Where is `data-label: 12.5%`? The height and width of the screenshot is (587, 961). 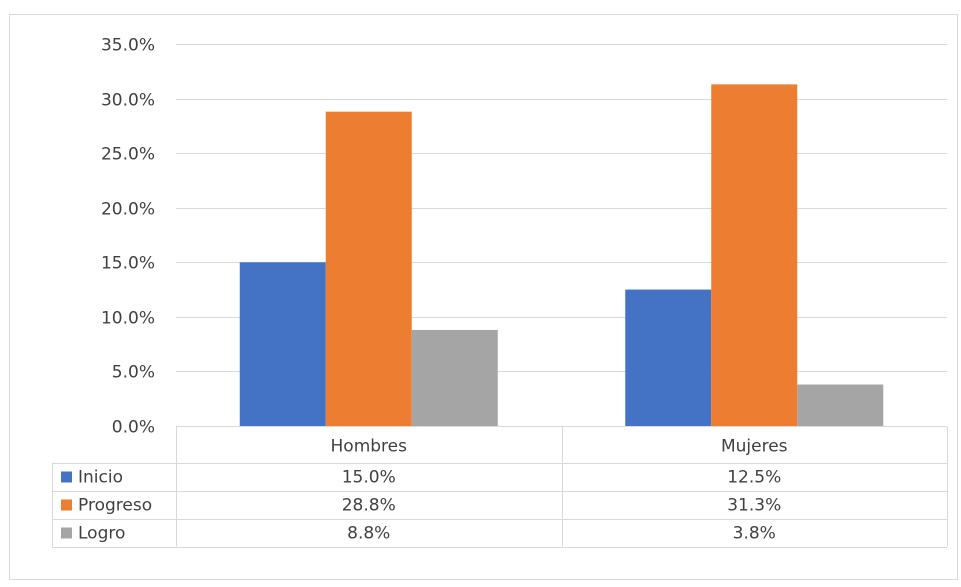 data-label: 12.5% is located at coordinates (754, 478).